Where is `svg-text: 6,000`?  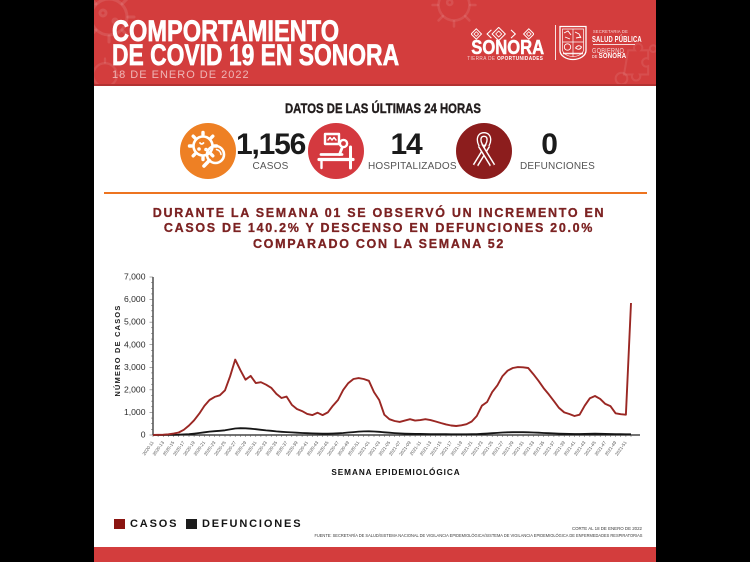 svg-text: 6,000 is located at coordinates (135, 299).